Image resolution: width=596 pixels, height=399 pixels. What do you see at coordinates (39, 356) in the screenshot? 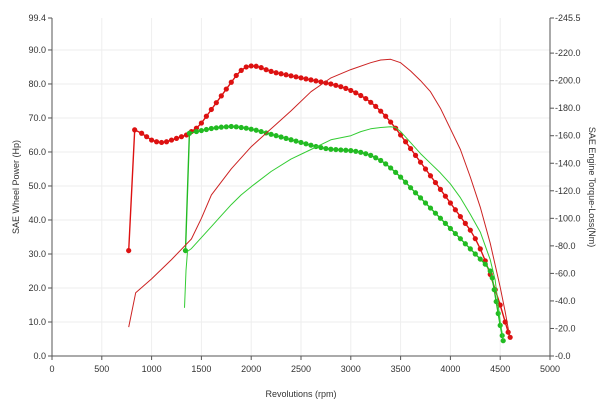
I see `left-tick-label-0: 0.0` at bounding box center [39, 356].